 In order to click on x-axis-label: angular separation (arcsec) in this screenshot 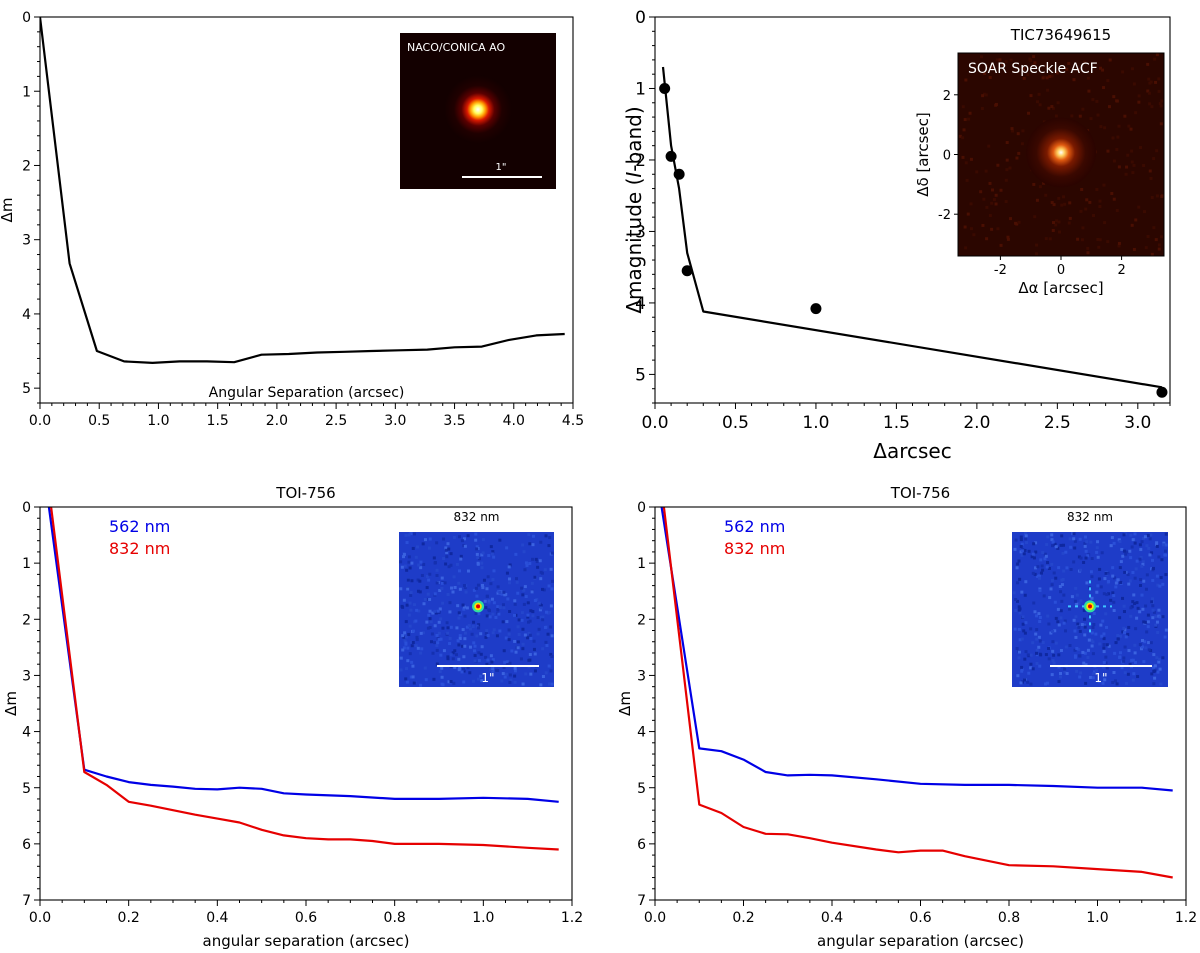, I will do `click(920, 941)`.